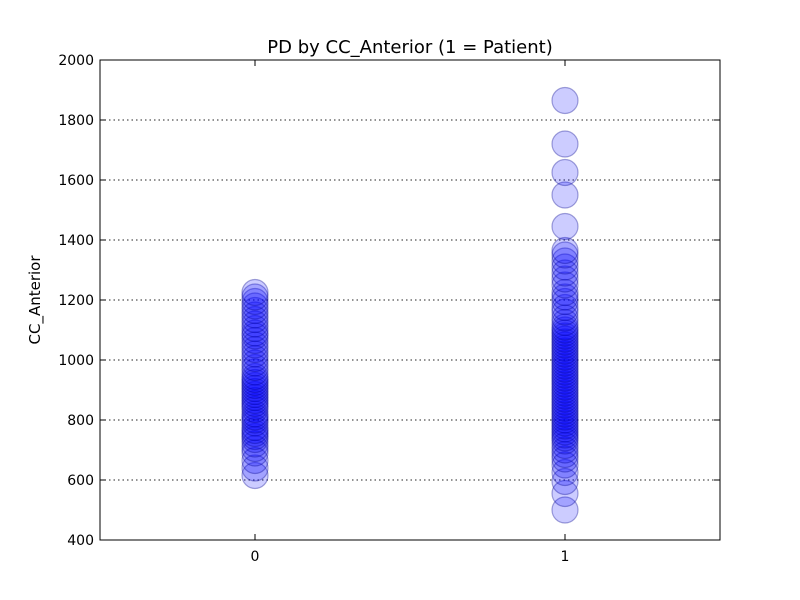  I want to click on y-axis-label: CC_Anterior, so click(35, 300).